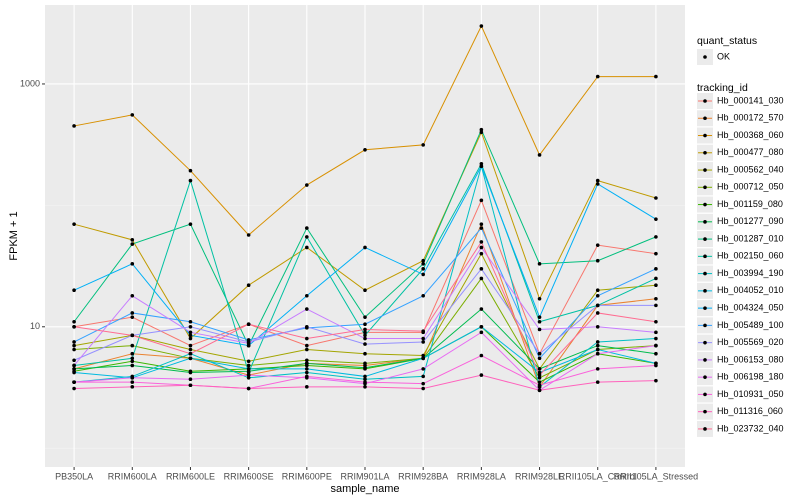 Image resolution: width=800 pixels, height=500 pixels. I want to click on y-tick-label: 10, so click(35, 326).